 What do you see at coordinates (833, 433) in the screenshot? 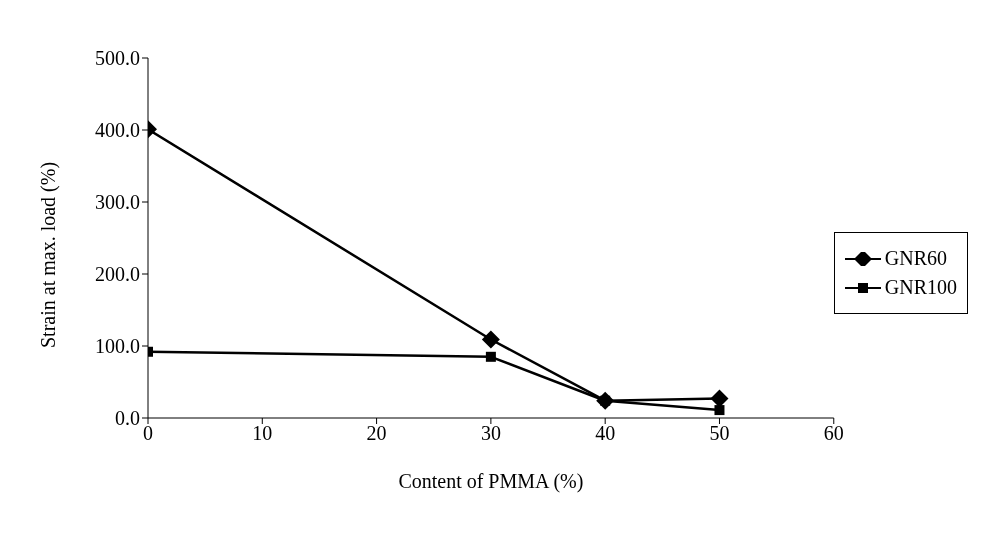
I see `x-tick-label: 60` at bounding box center [833, 433].